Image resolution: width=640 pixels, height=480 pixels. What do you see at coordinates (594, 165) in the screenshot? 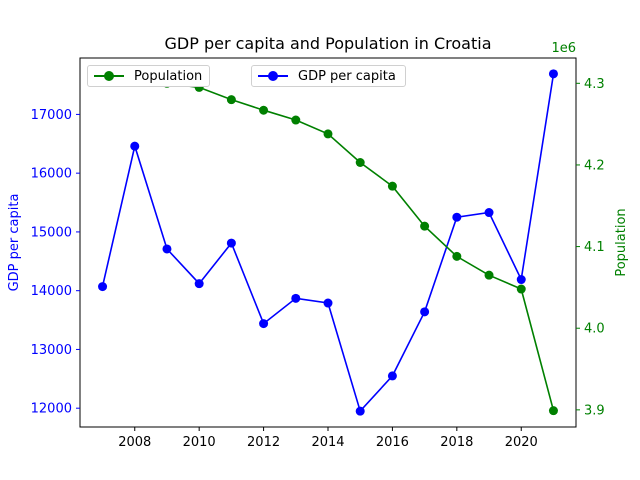
I see `right-y-tick-label: 4.2` at bounding box center [594, 165].